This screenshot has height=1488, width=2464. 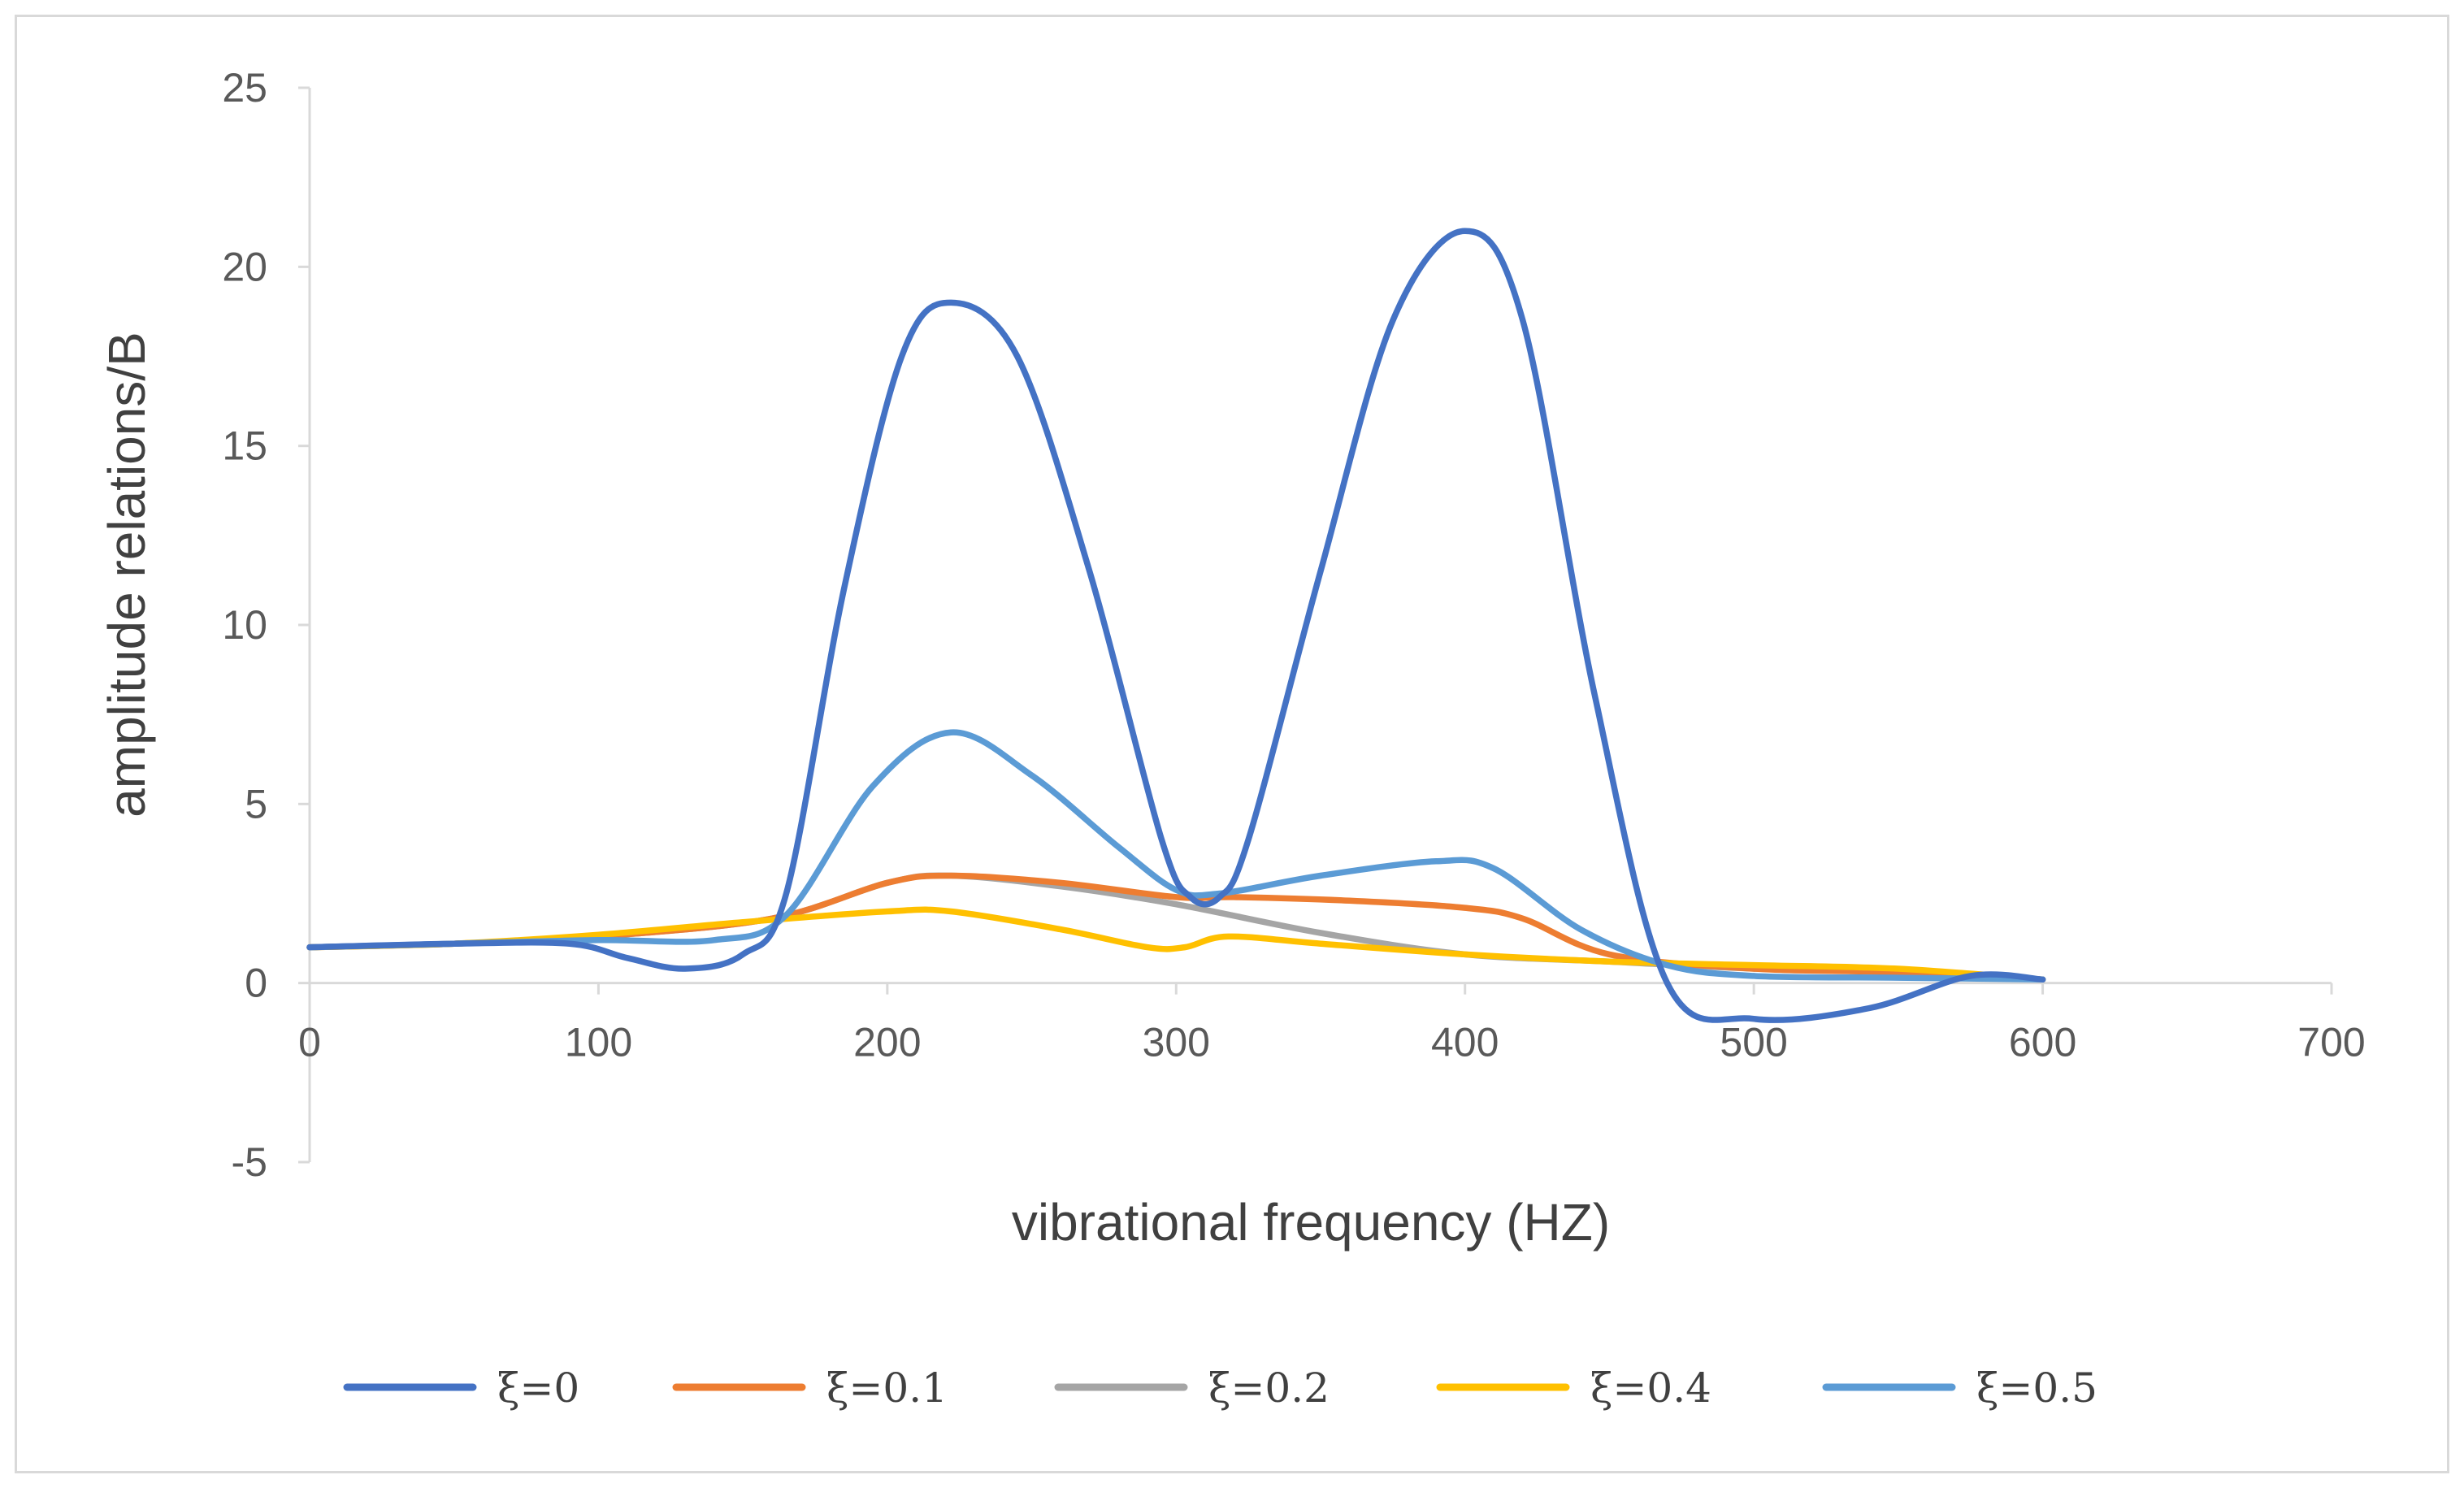 What do you see at coordinates (1177, 1042) in the screenshot?
I see `x-tick-label: 300` at bounding box center [1177, 1042].